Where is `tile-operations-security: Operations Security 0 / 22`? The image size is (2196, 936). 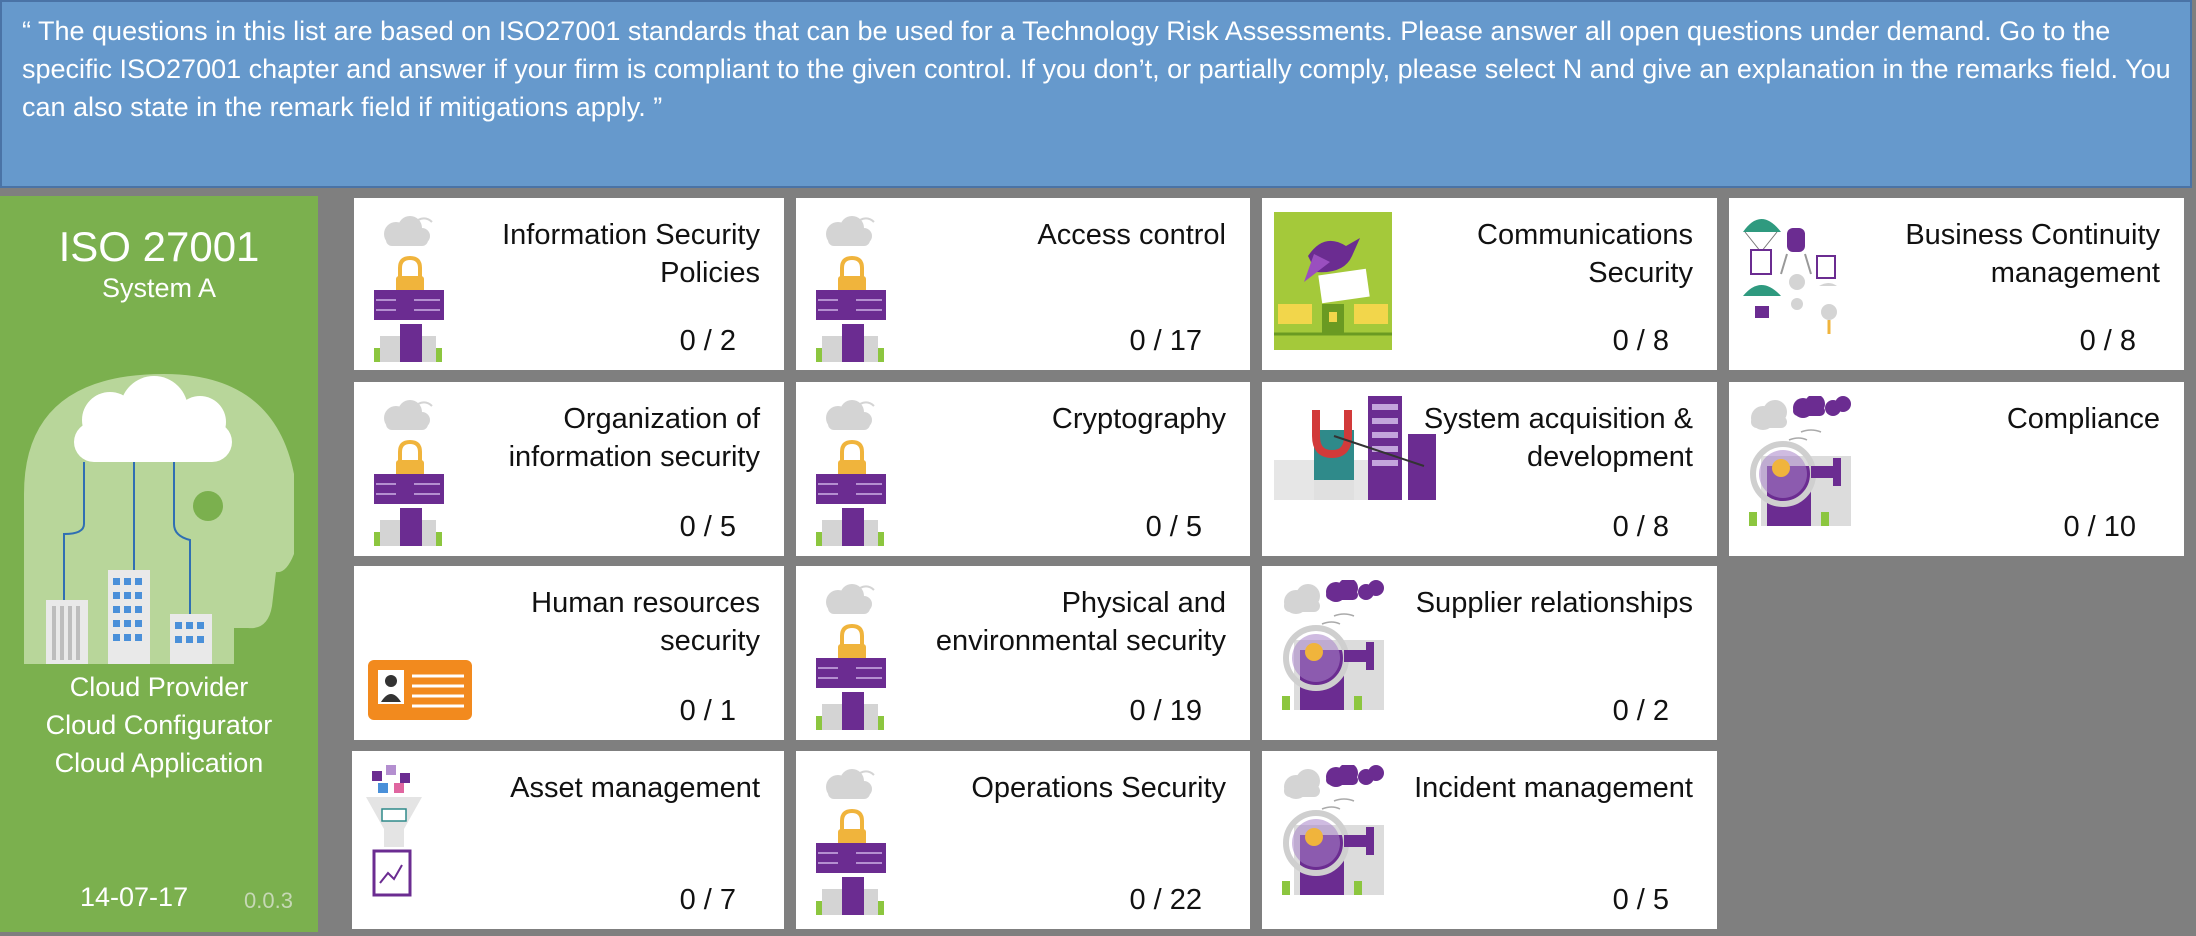 tile-operations-security: Operations Security 0 / 22 is located at coordinates (1023, 840).